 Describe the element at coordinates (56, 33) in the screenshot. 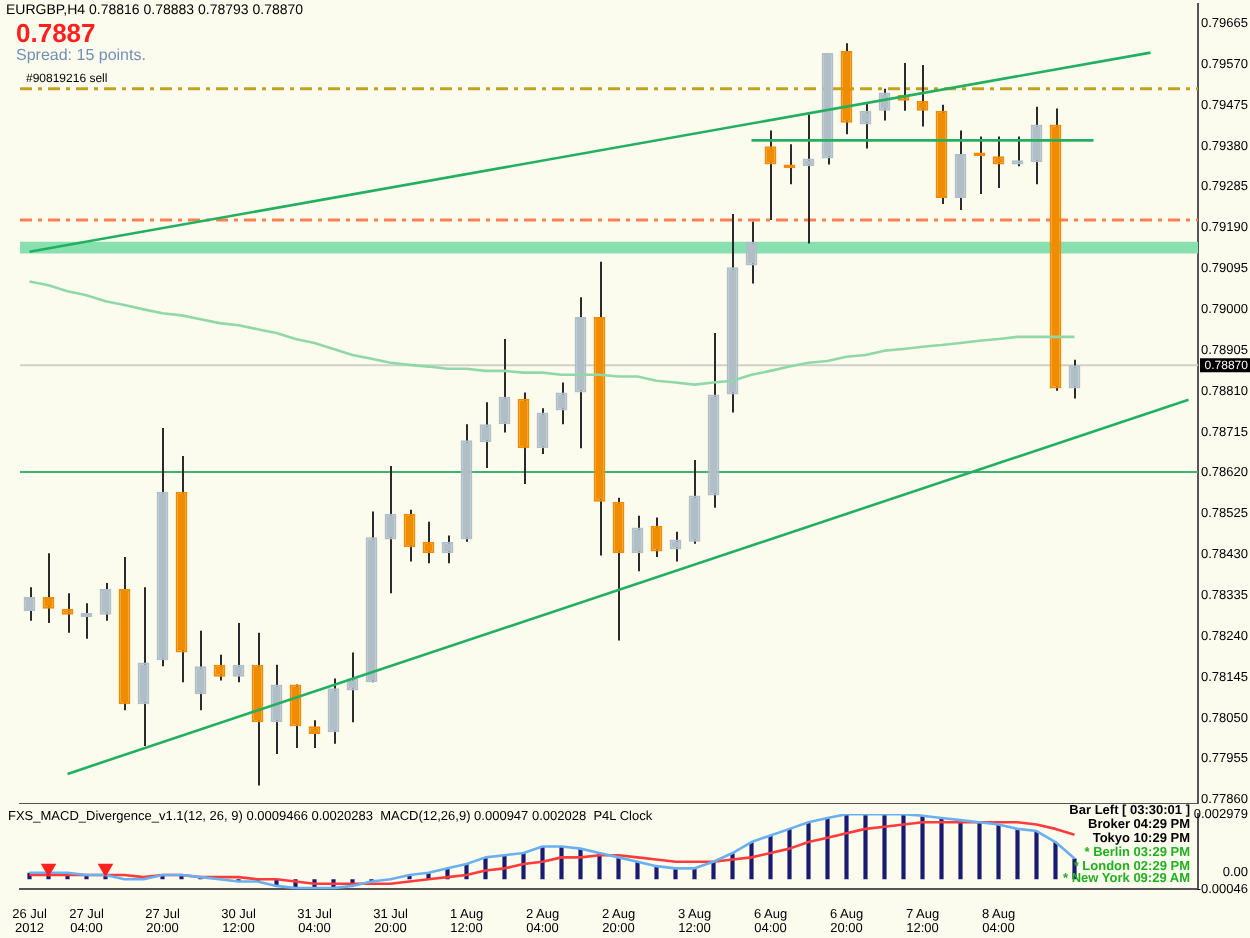

I see `text: 0.7887` at that location.